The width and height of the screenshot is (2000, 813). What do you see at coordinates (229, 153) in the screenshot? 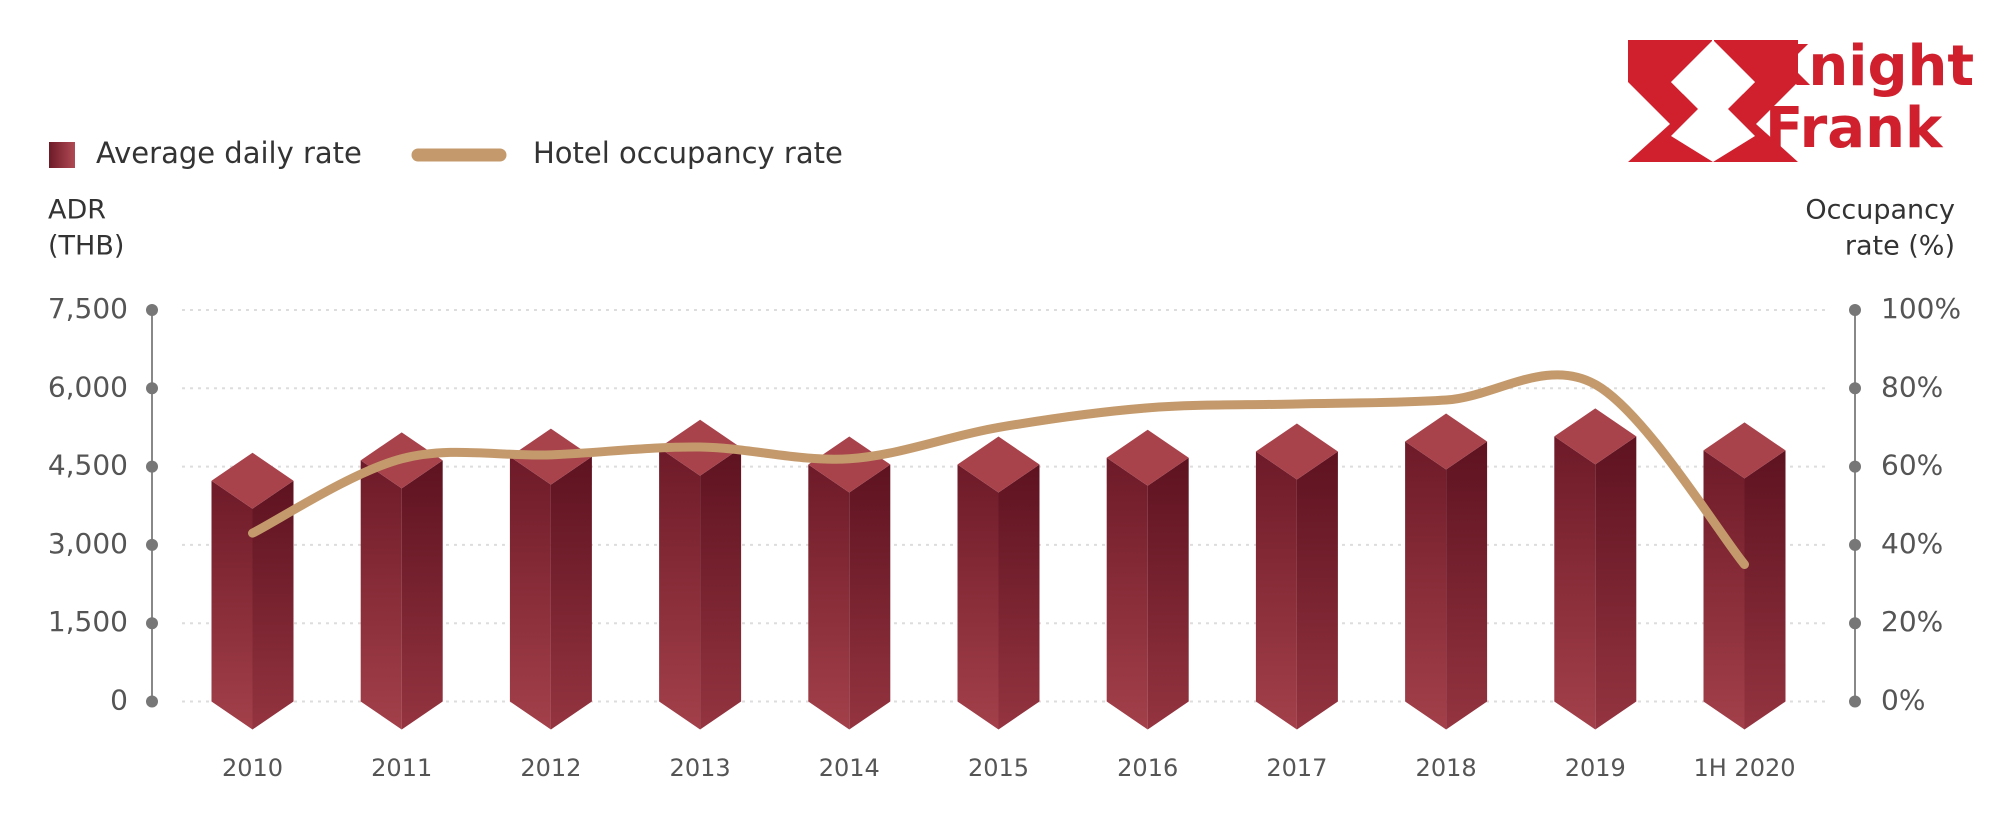
I see `legend-label: Average daily rate` at bounding box center [229, 153].